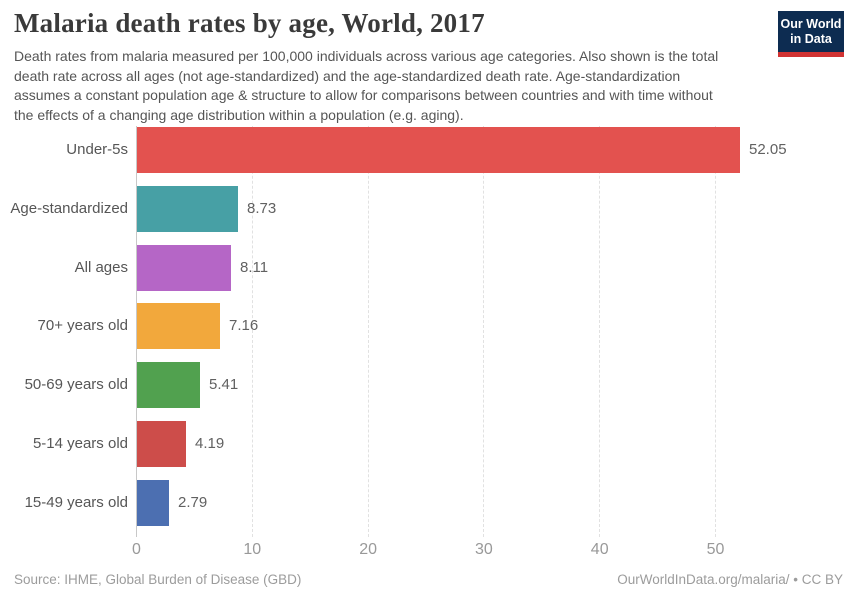 The height and width of the screenshot is (605, 857). What do you see at coordinates (483, 549) in the screenshot?
I see `x-axis-tick-label: 30` at bounding box center [483, 549].